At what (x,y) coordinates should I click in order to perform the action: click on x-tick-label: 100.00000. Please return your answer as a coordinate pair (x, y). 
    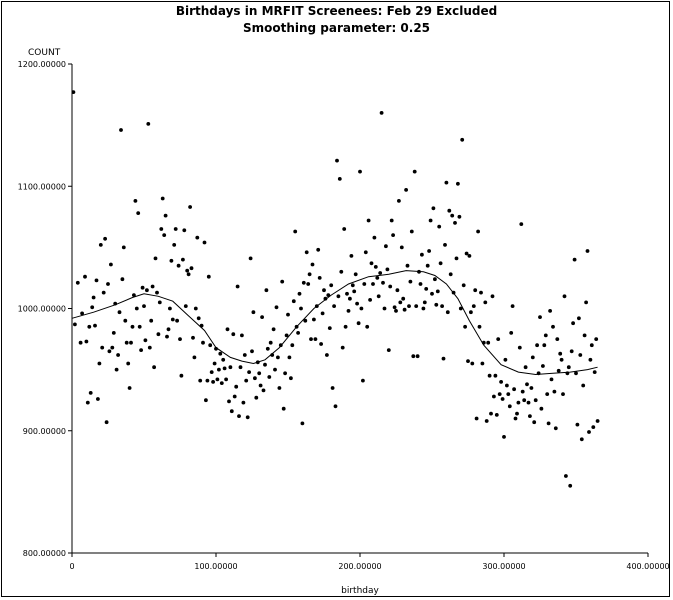
    Looking at the image, I should click on (215, 566).